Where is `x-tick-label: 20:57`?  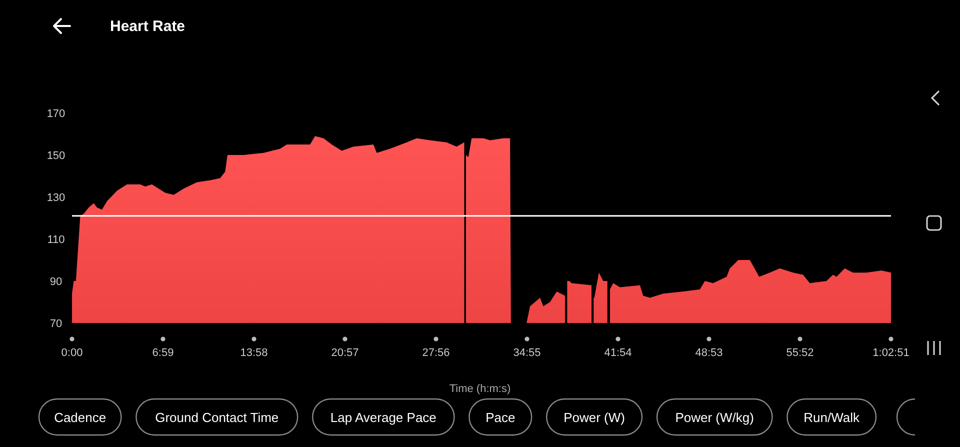
x-tick-label: 20:57 is located at coordinates (345, 353).